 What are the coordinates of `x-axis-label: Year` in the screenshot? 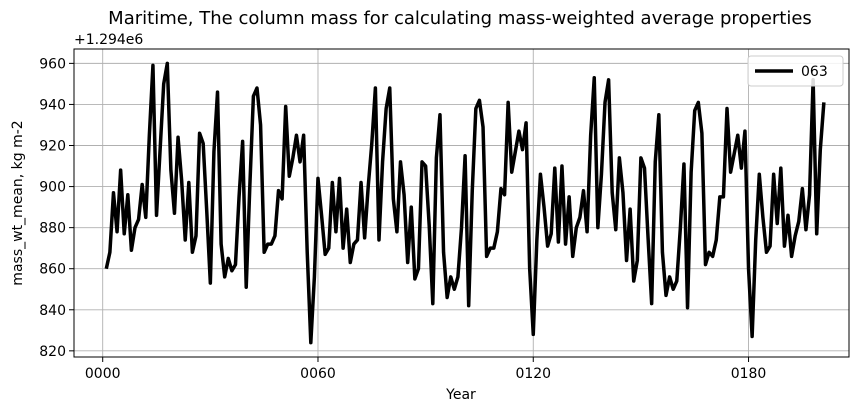 It's located at (460, 395).